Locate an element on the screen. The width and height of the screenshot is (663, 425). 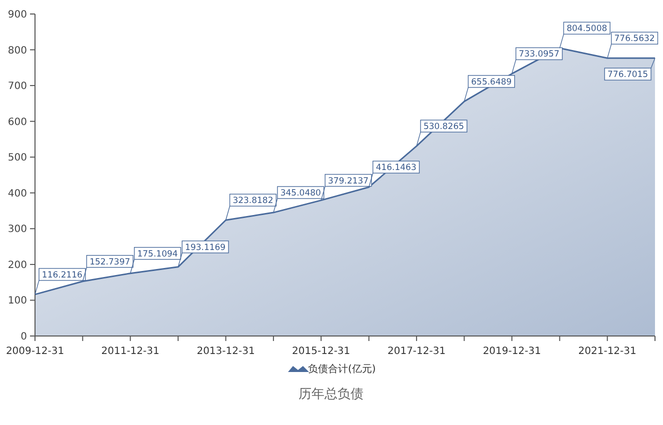
data-label: 345.0480 is located at coordinates (300, 193).